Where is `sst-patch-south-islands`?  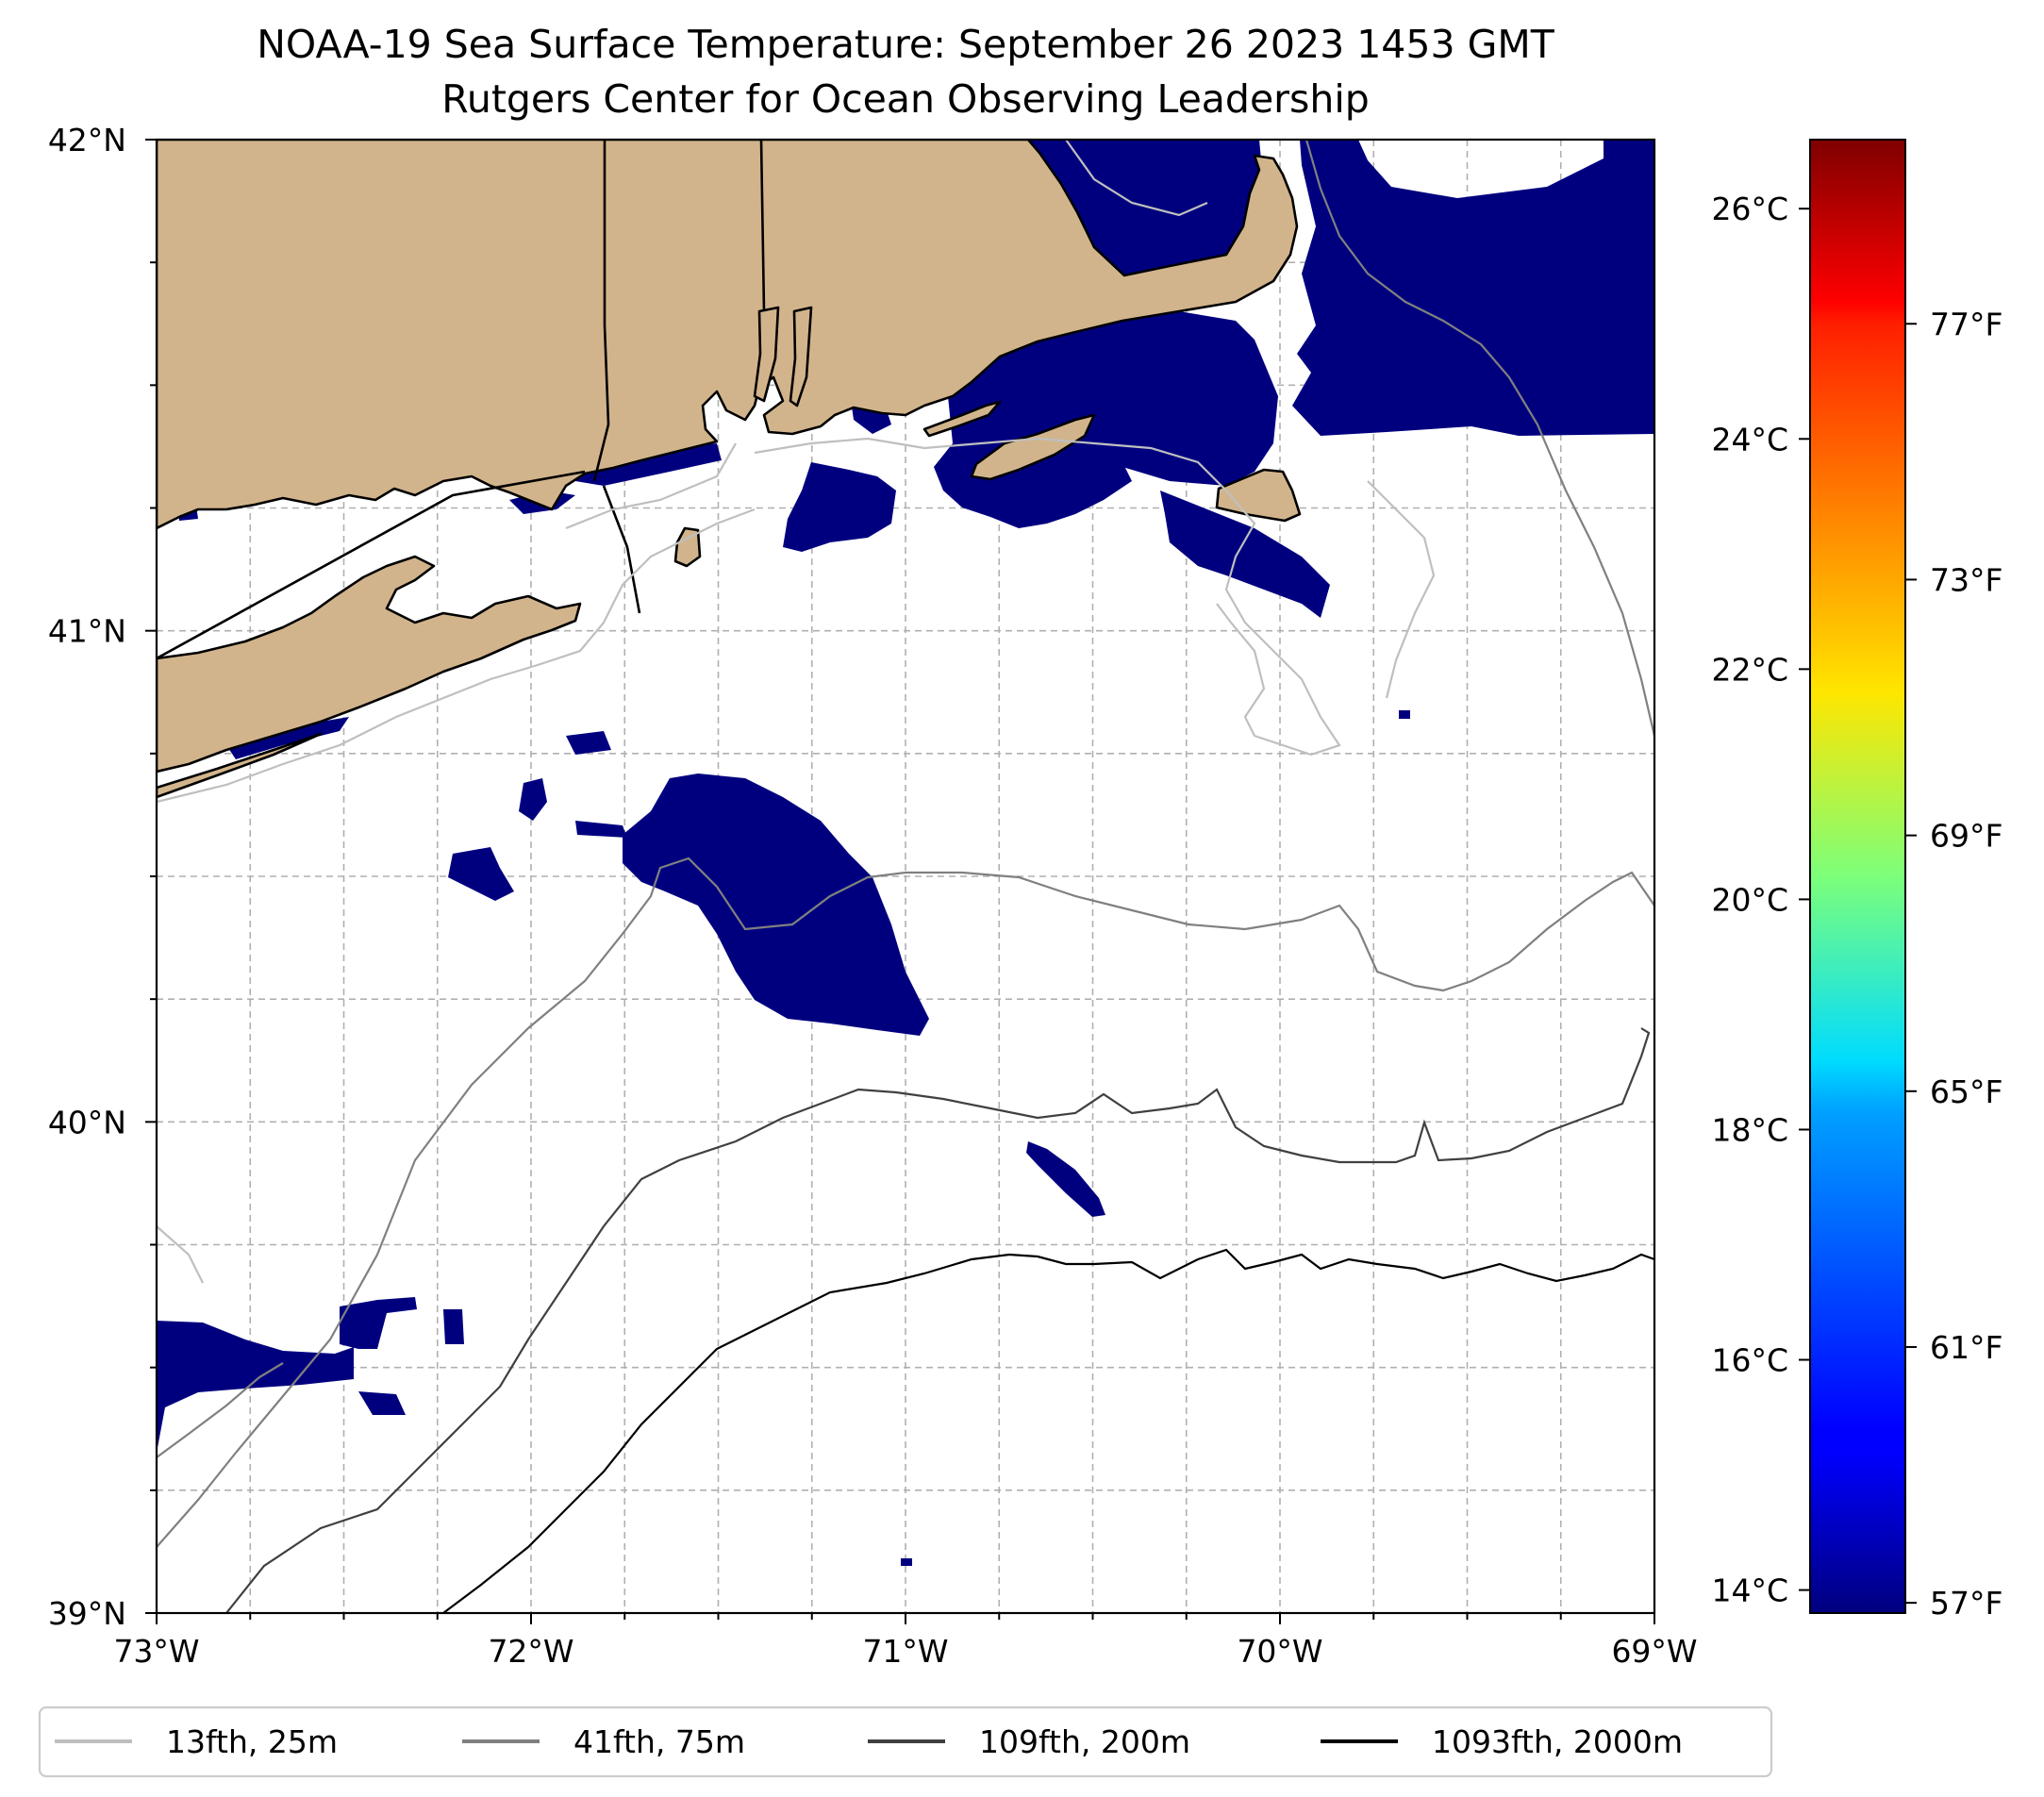 sst-patch-south-islands is located at coordinates (1245, 554).